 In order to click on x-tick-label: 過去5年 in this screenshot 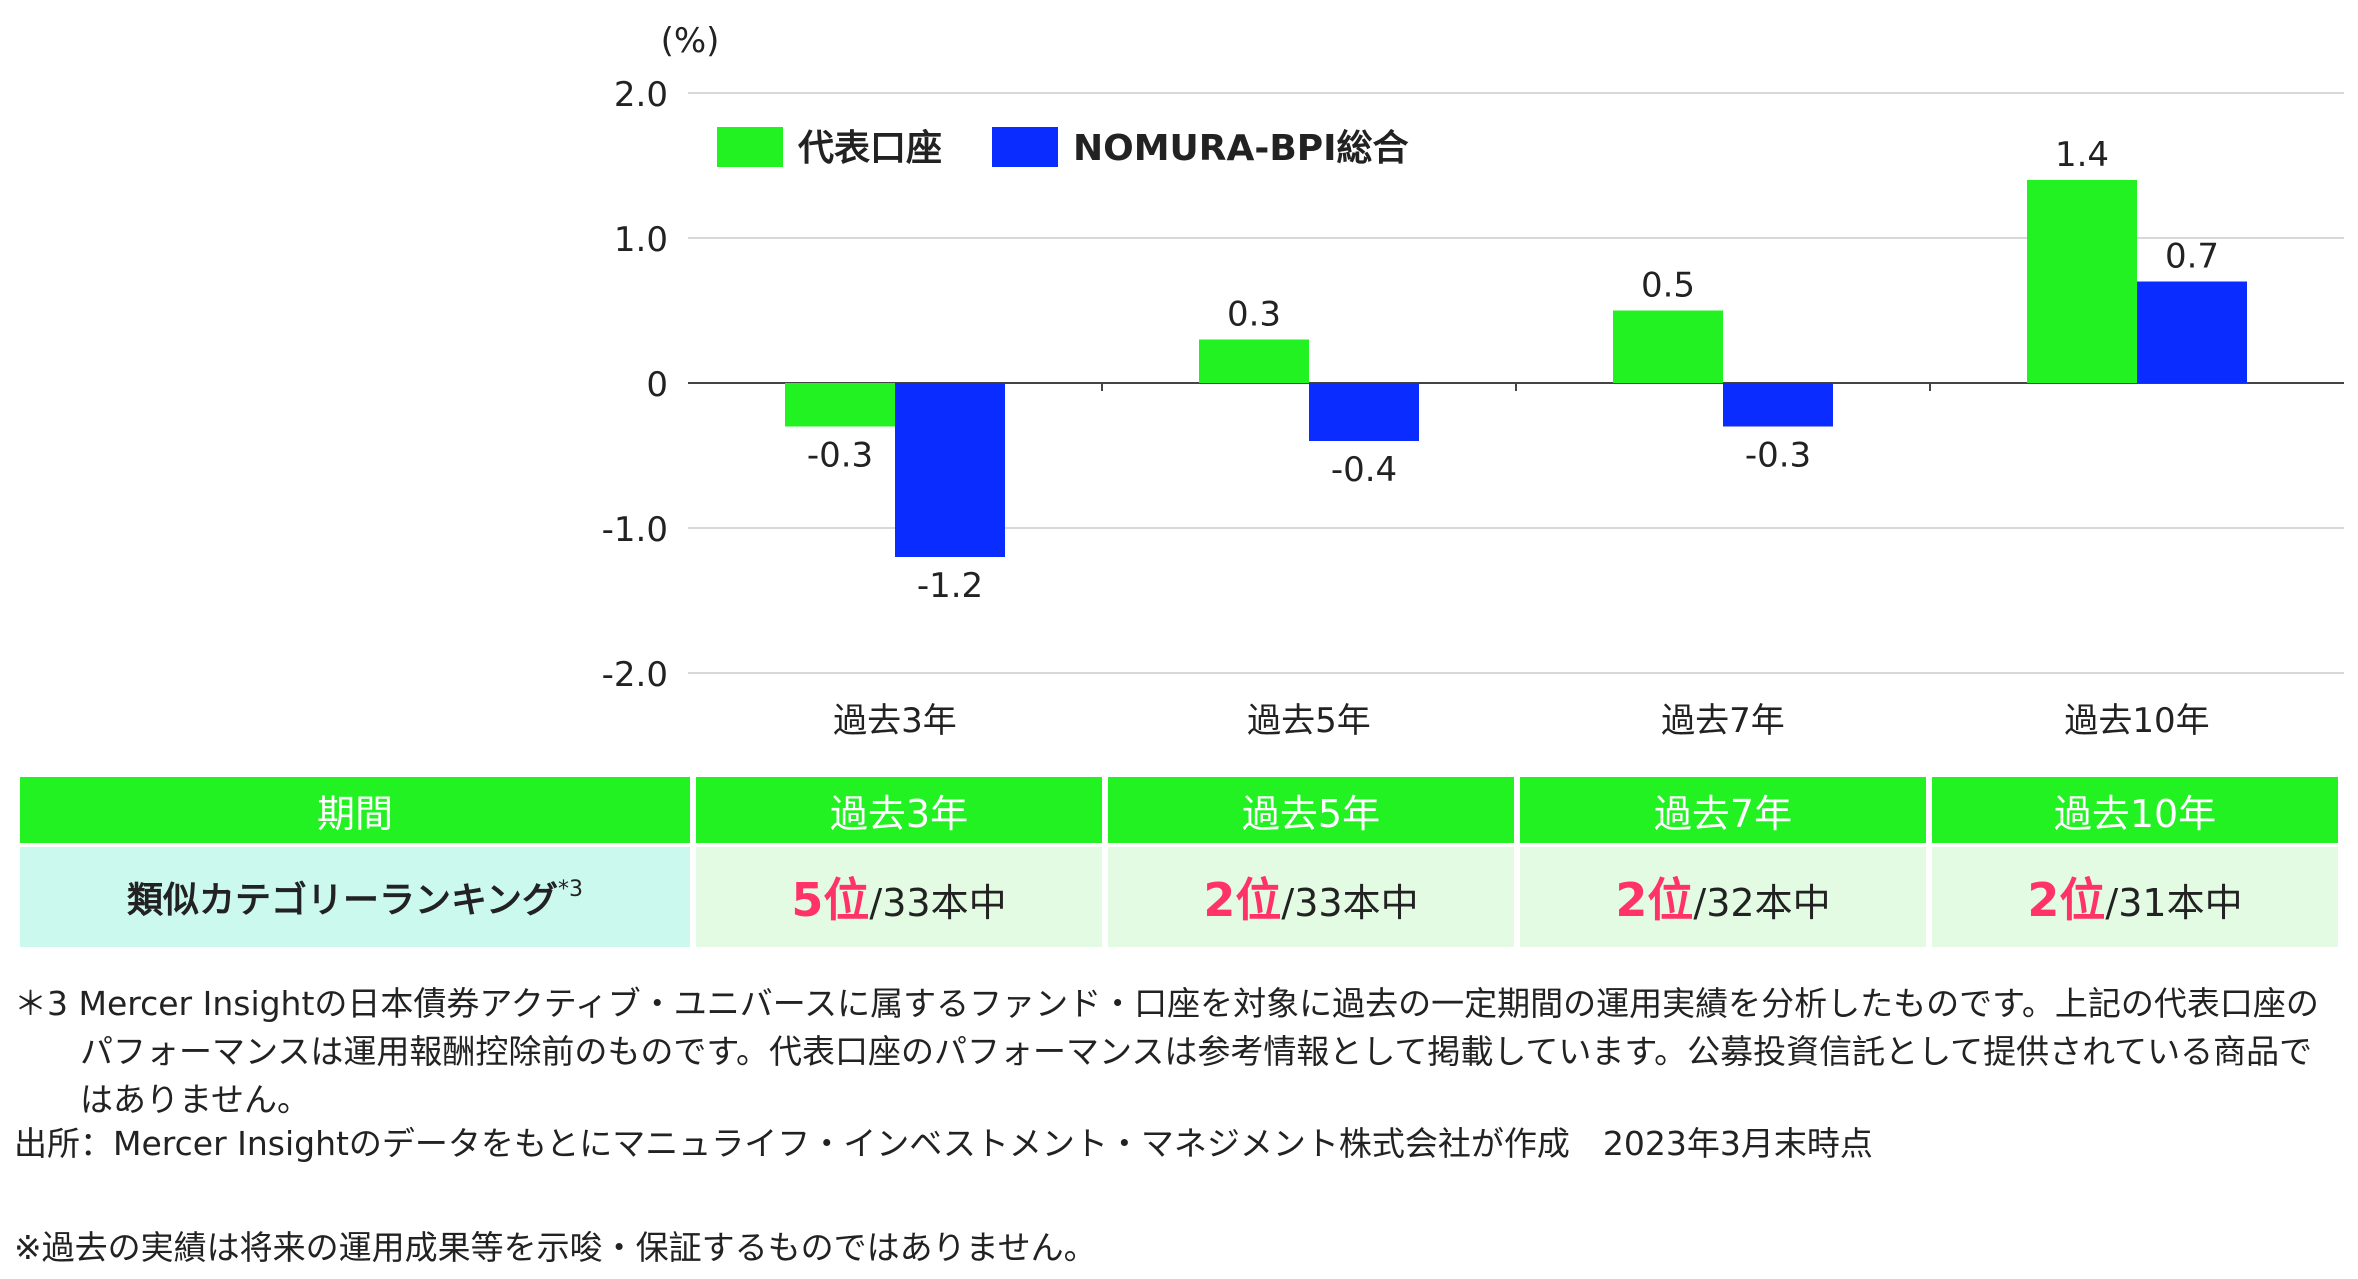, I will do `click(1309, 721)`.